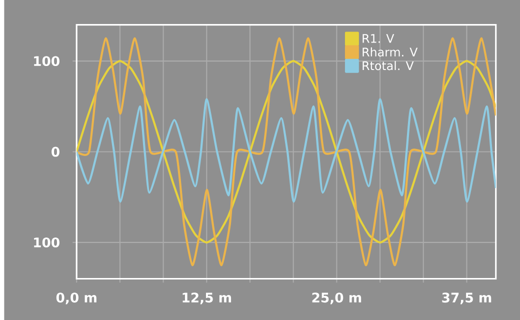 The height and width of the screenshot is (320, 520). Describe the element at coordinates (467, 298) in the screenshot. I see `x-tick-label: 37,5 m` at that location.